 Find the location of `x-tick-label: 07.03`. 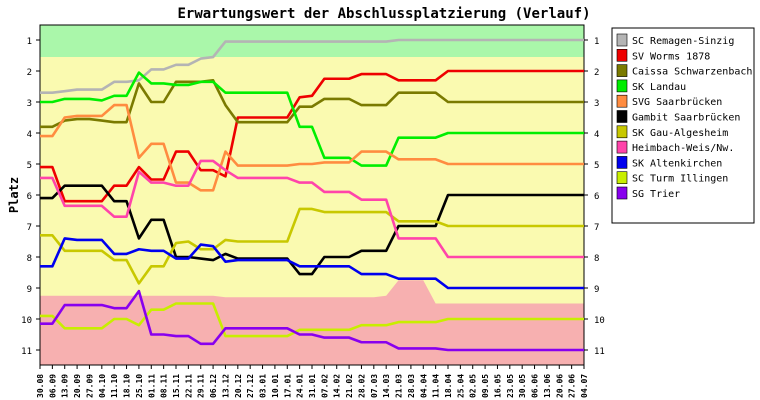

x-tick-label: 07.03 is located at coordinates (374, 386).